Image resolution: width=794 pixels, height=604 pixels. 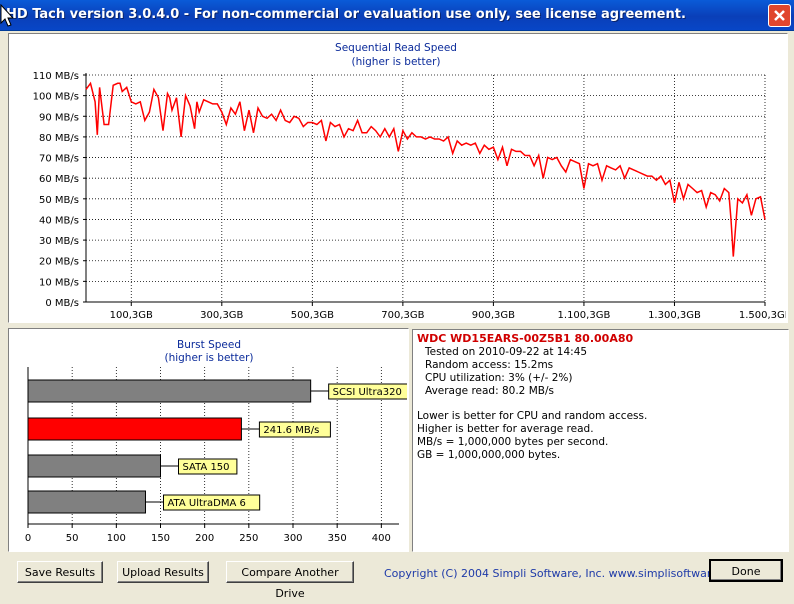 What do you see at coordinates (290, 580) in the screenshot?
I see `compare-another-drive-button: Compare Another Drive` at bounding box center [290, 580].